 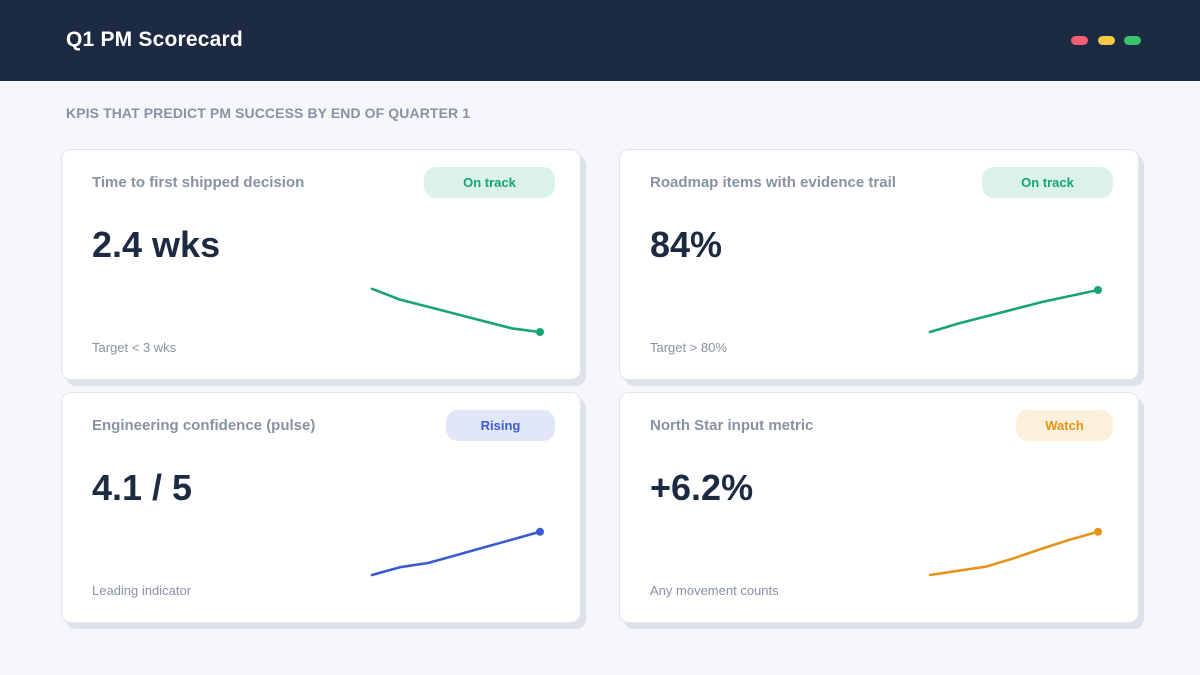 I want to click on status-badge: Watch, so click(x=1064, y=425).